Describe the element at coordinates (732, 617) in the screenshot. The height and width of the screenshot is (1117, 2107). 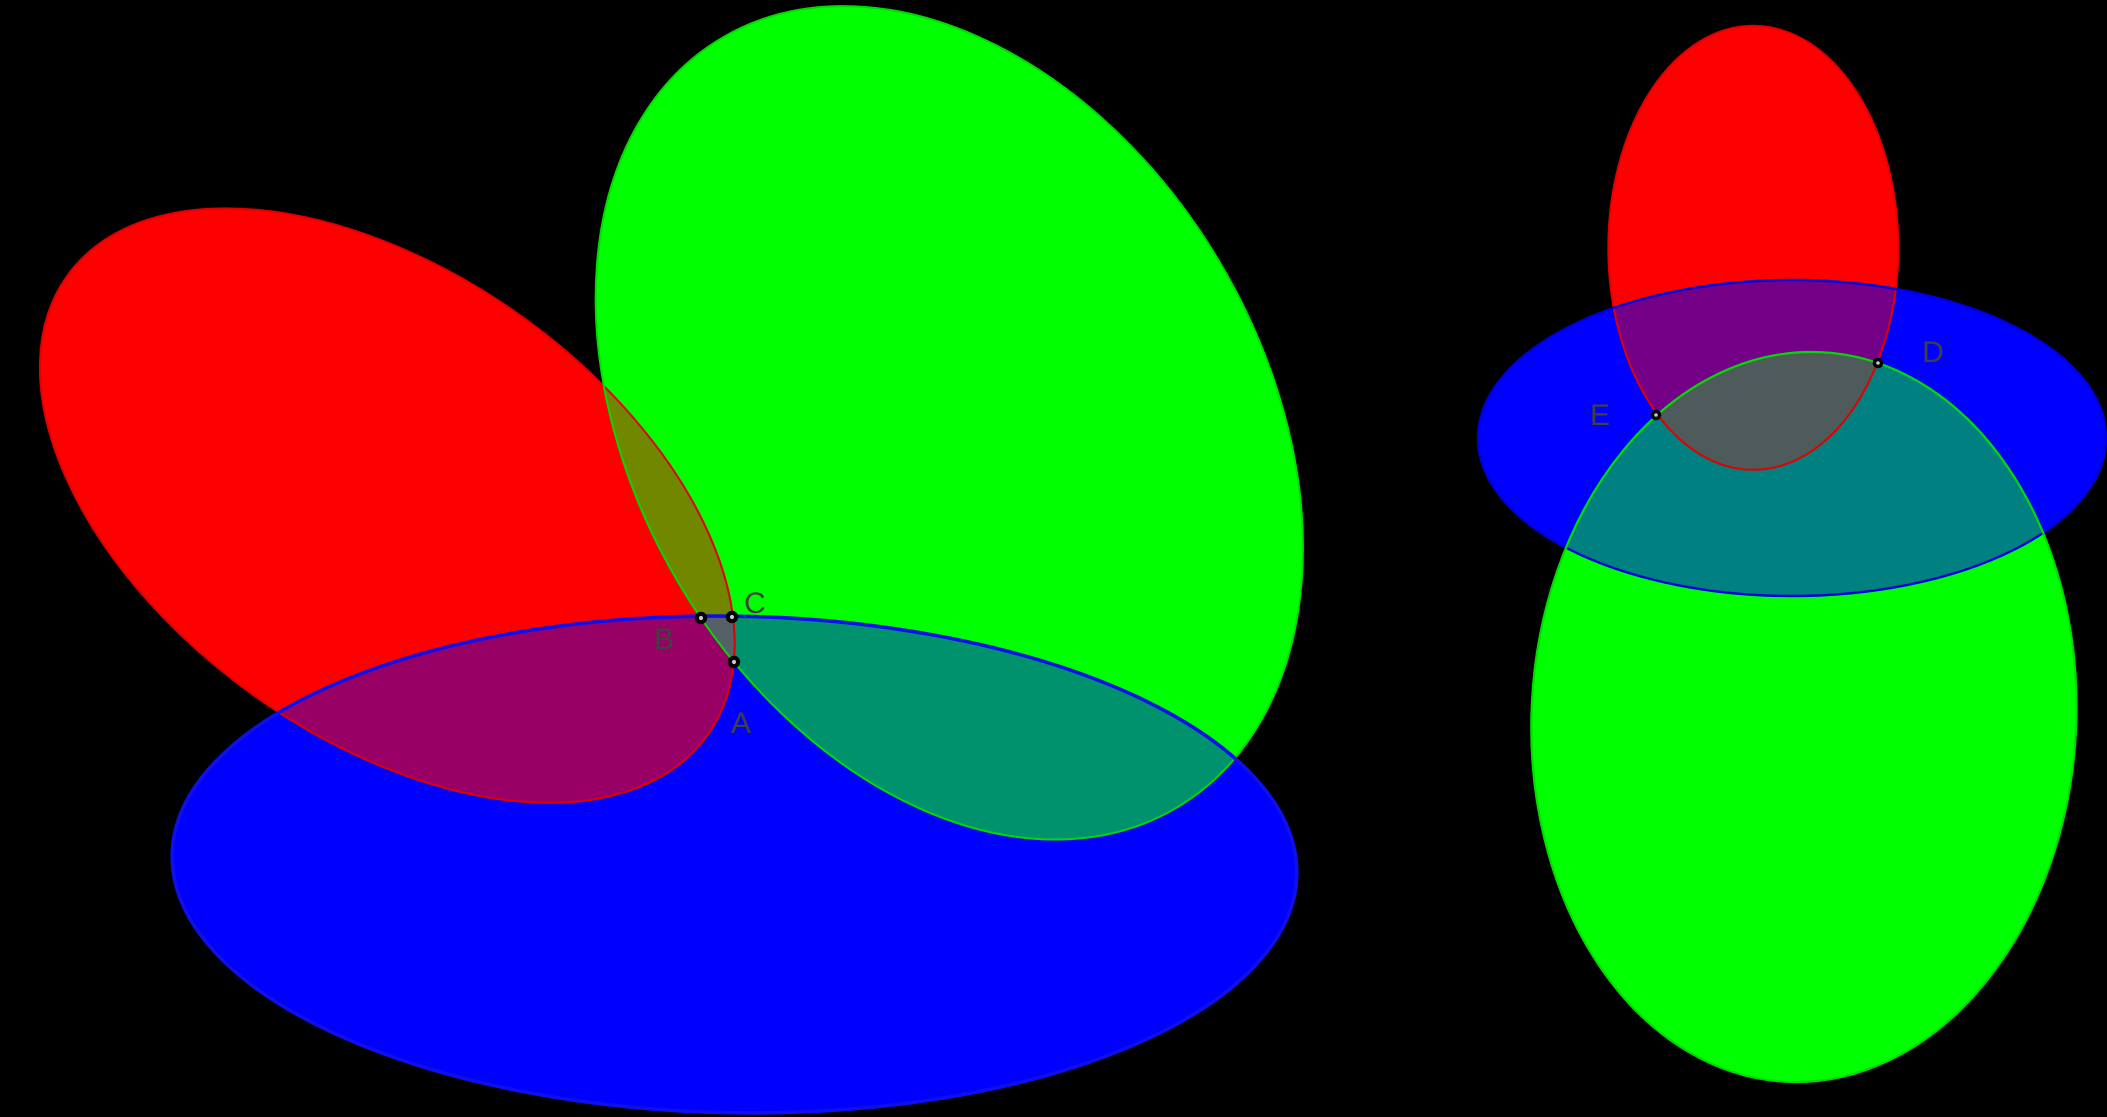
I see `point-C-center-dot` at that location.